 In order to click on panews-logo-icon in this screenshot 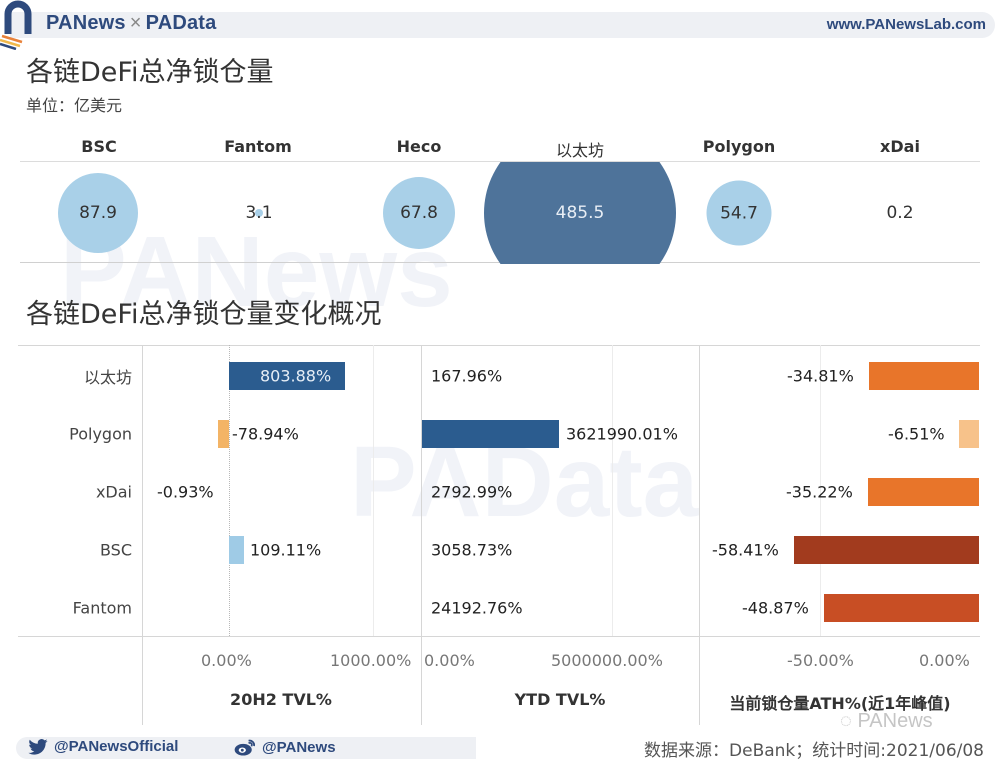, I will do `click(16, 25)`.